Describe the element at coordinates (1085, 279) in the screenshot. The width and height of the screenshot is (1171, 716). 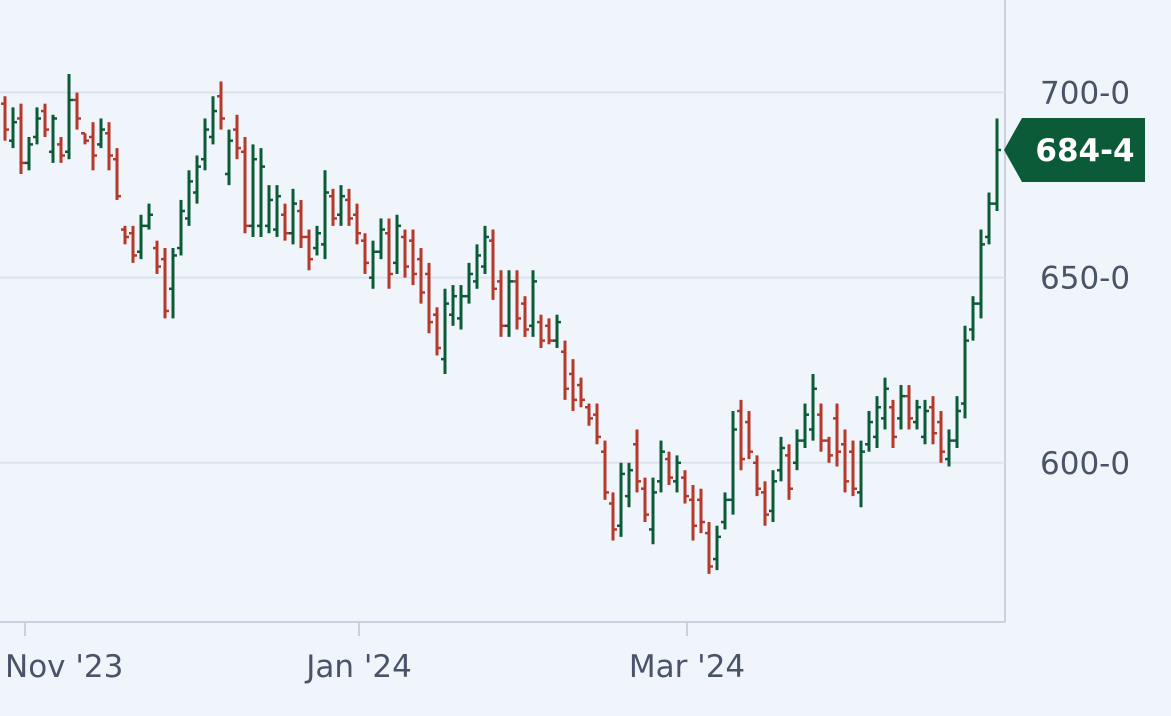
I see `y-tick-label: 650-0` at that location.